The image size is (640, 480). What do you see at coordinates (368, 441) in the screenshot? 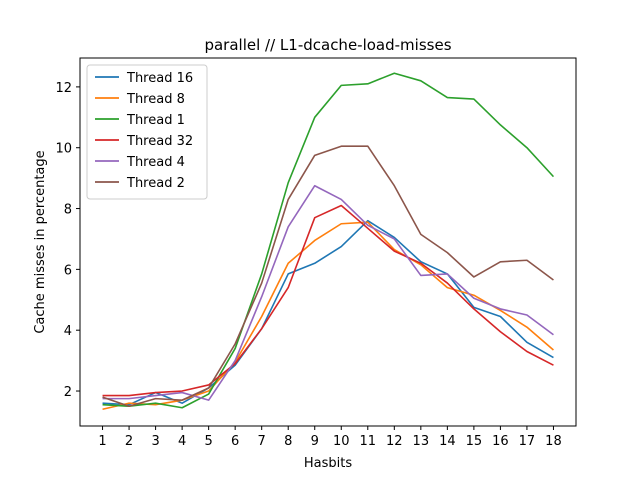
I see `x-tick-label: 11` at bounding box center [368, 441].